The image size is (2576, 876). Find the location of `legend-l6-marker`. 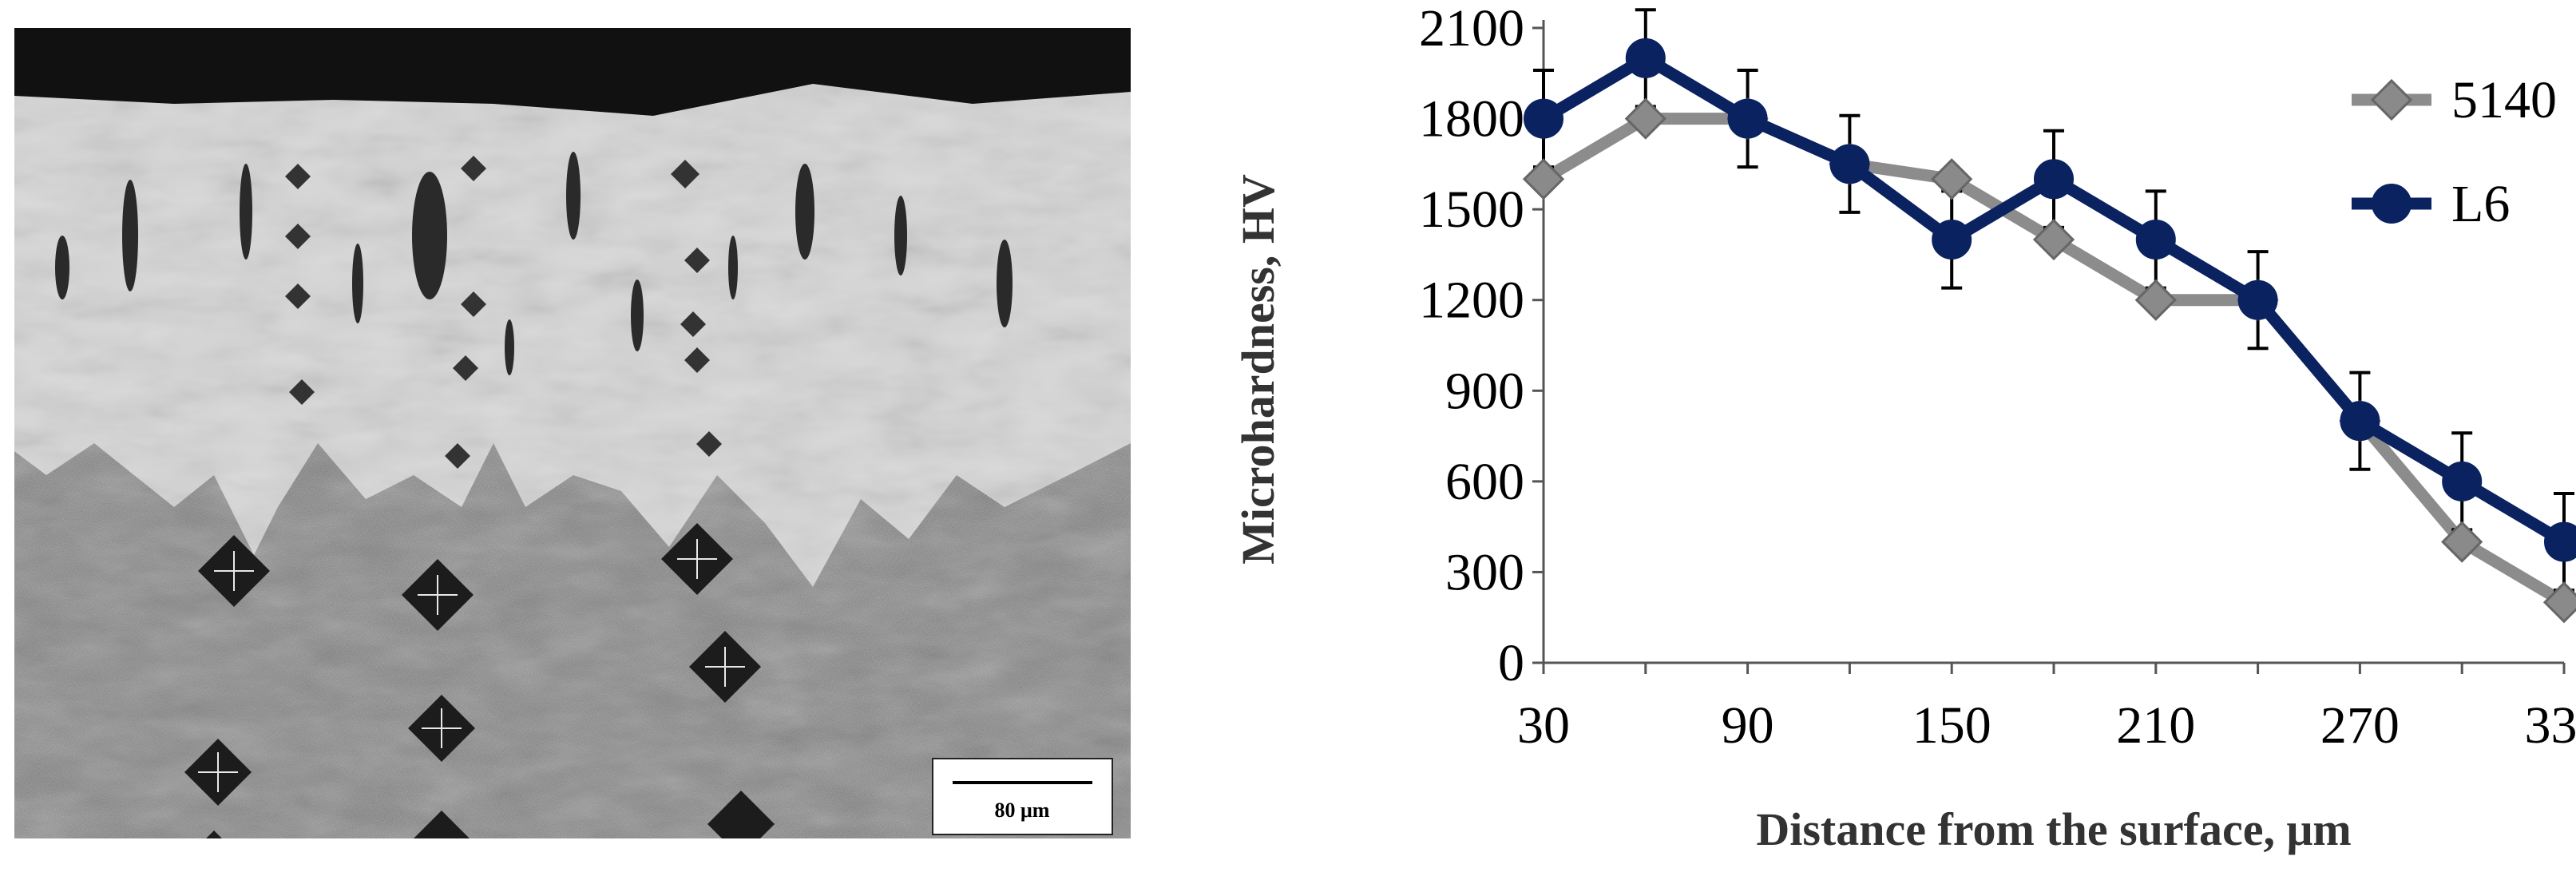

legend-l6-marker is located at coordinates (2391, 203).